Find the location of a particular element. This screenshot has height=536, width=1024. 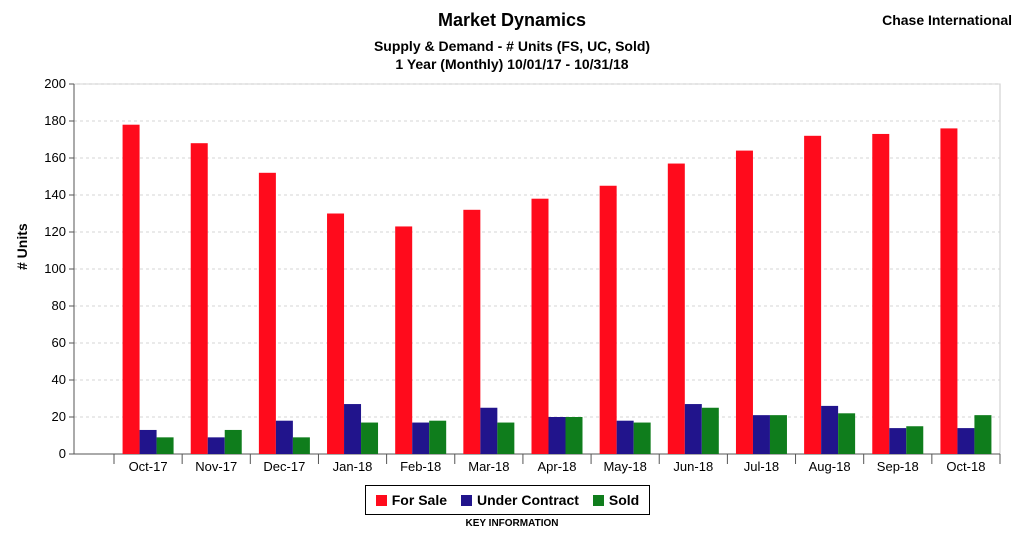

x-tick-label: Feb-18 is located at coordinates (420, 466).